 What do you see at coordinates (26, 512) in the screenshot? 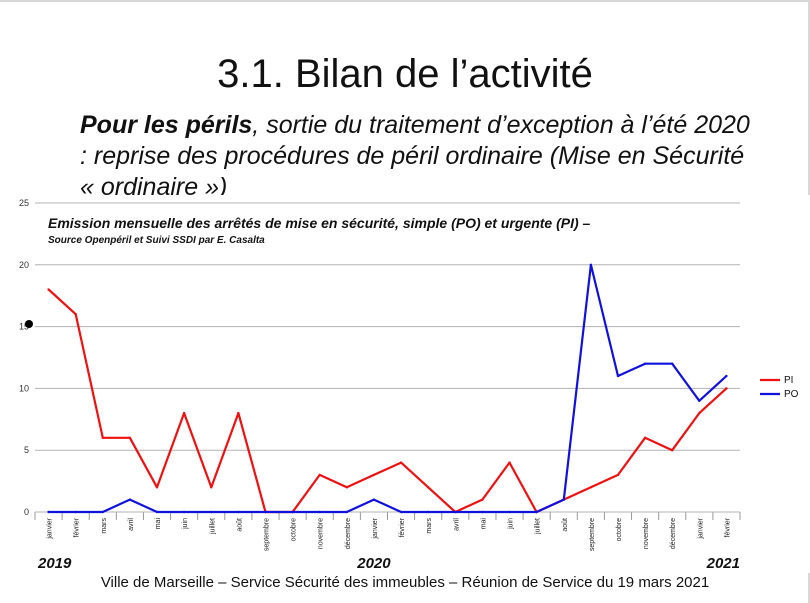
I see `y-tick-label: 0` at bounding box center [26, 512].